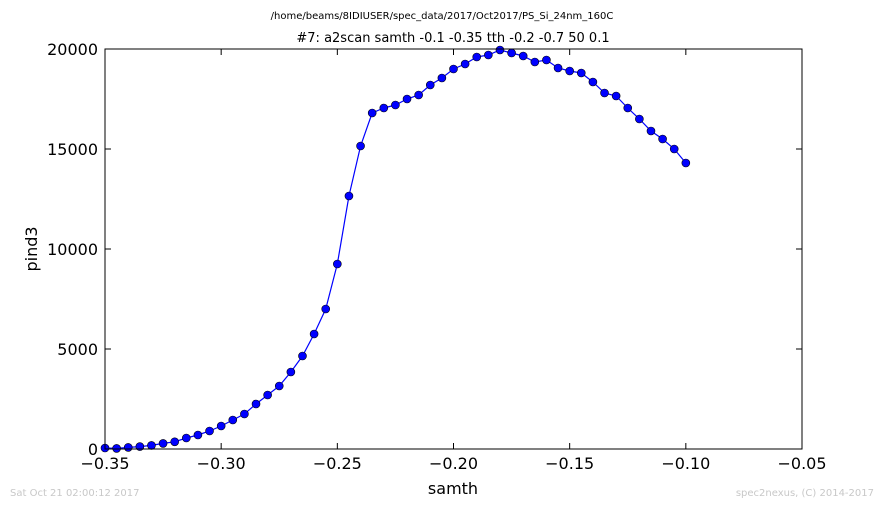 This screenshot has width=884, height=509. What do you see at coordinates (453, 488) in the screenshot?
I see `x-axis-label: samth` at bounding box center [453, 488].